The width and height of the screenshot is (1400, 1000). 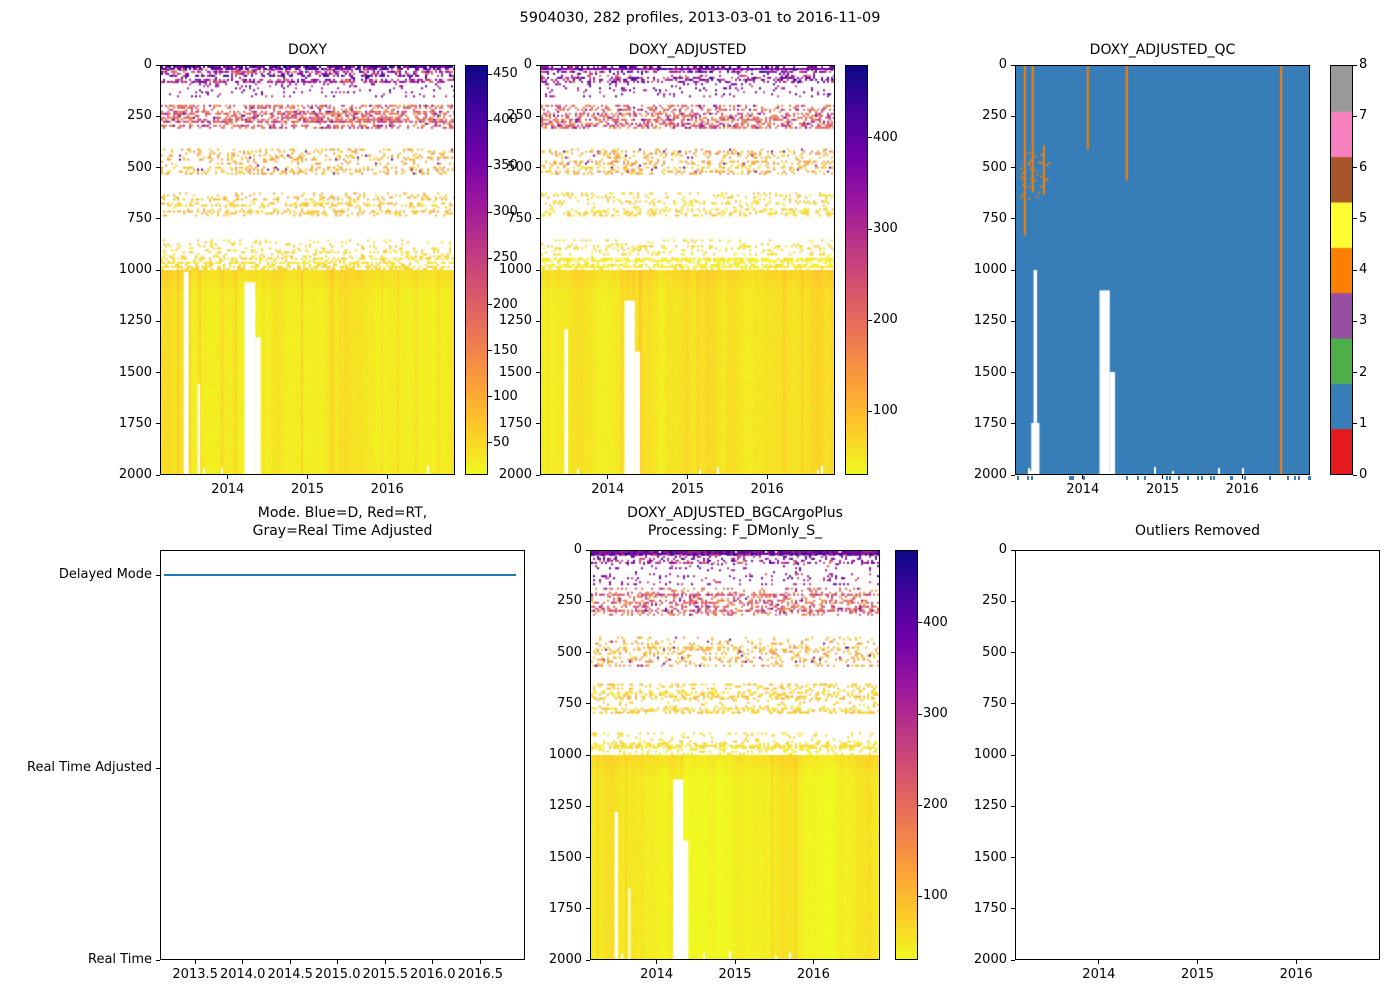 I want to click on doxy-colorbar, so click(x=476, y=270).